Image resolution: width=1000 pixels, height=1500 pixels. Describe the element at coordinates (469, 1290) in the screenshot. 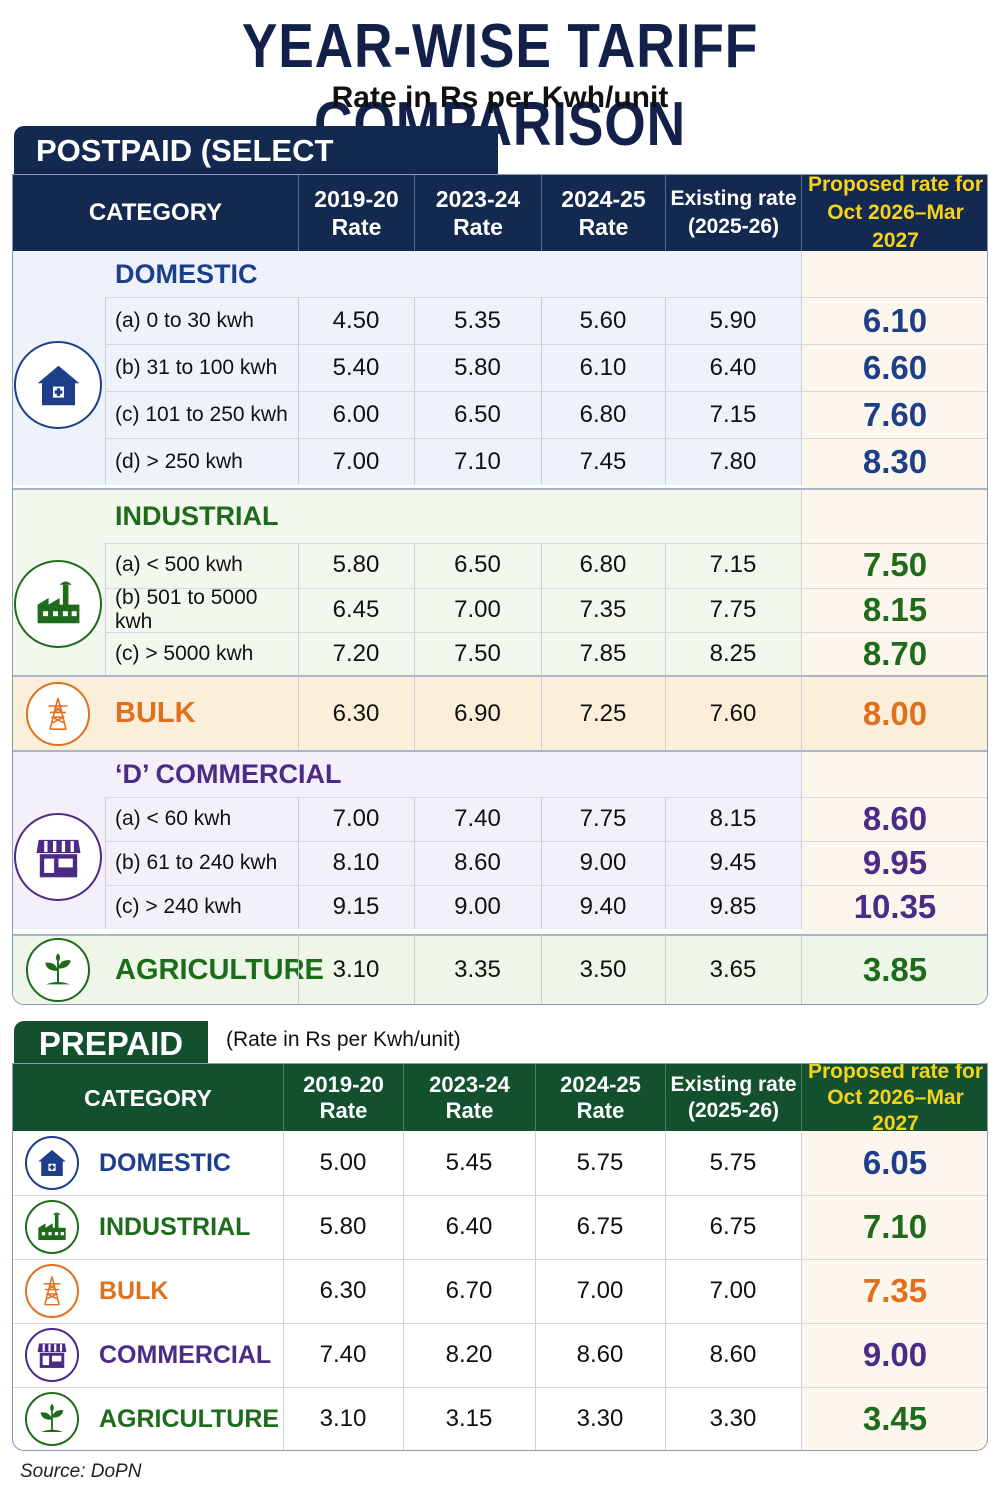

I see `rate-cell: 6.70` at that location.